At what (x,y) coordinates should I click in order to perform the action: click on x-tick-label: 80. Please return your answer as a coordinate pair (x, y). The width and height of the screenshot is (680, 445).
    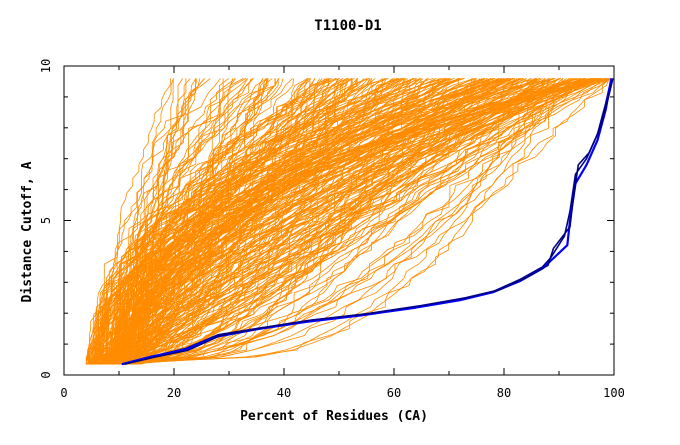
    Looking at the image, I should click on (504, 393).